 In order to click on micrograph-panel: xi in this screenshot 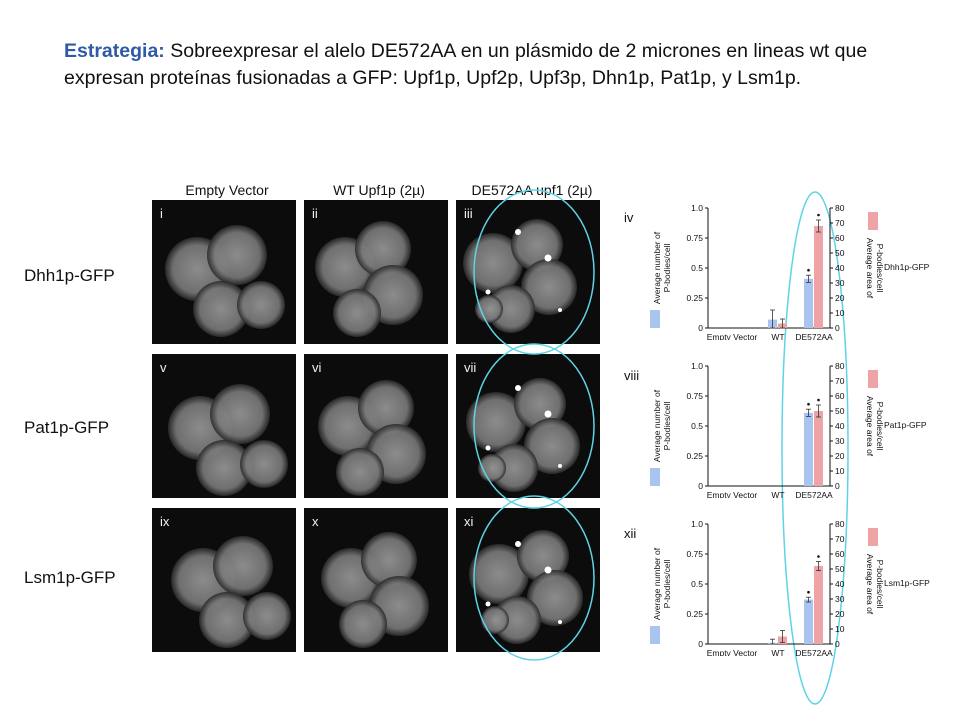, I will do `click(528, 580)`.